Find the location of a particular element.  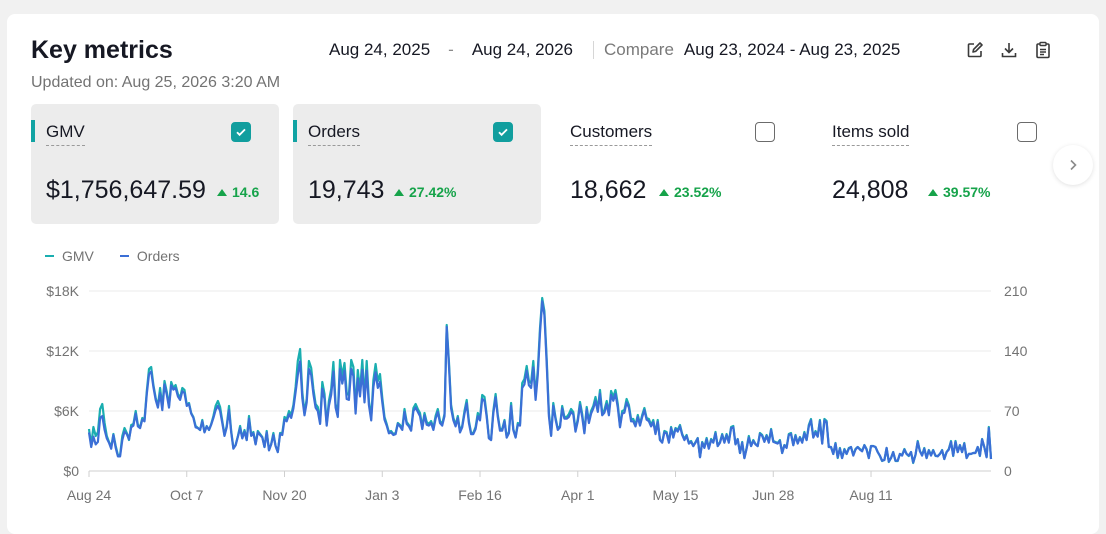

legend-label: GMV is located at coordinates (78, 256).